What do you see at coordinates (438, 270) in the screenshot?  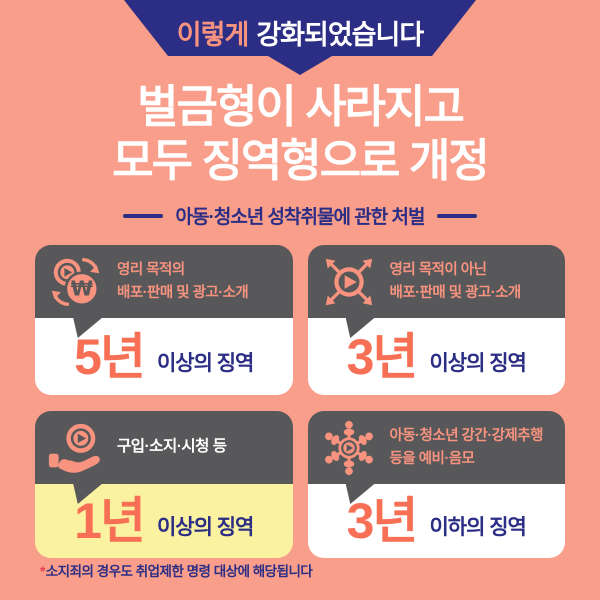 I see `card-header-line1: 영리 목적이 아닌` at bounding box center [438, 270].